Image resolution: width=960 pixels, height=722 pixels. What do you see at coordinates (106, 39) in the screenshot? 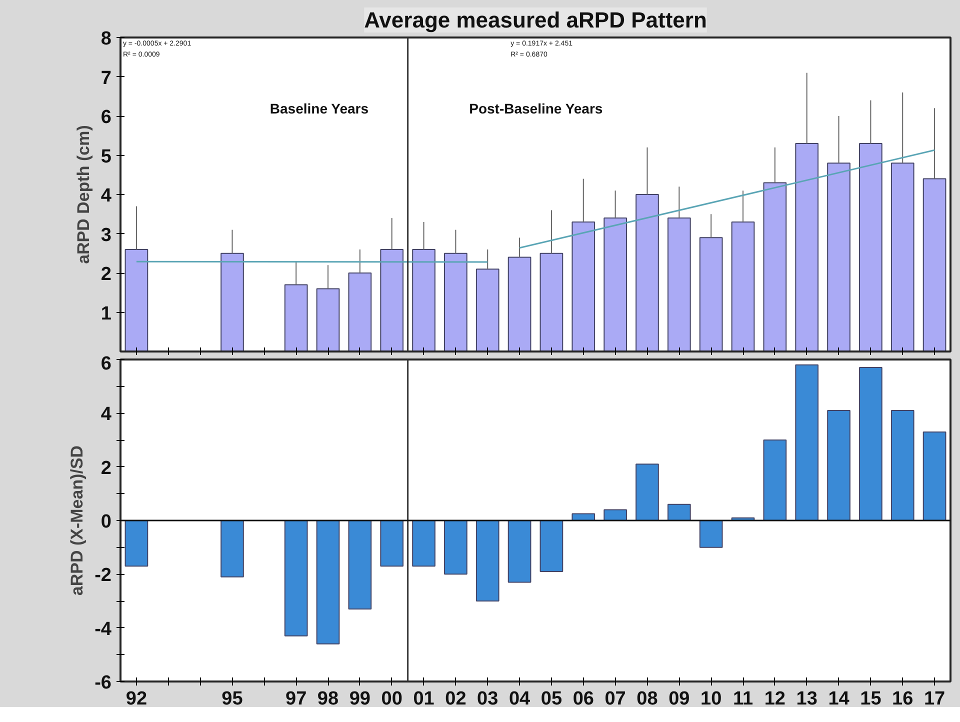
I see `y-tick-label: 8` at bounding box center [106, 39].